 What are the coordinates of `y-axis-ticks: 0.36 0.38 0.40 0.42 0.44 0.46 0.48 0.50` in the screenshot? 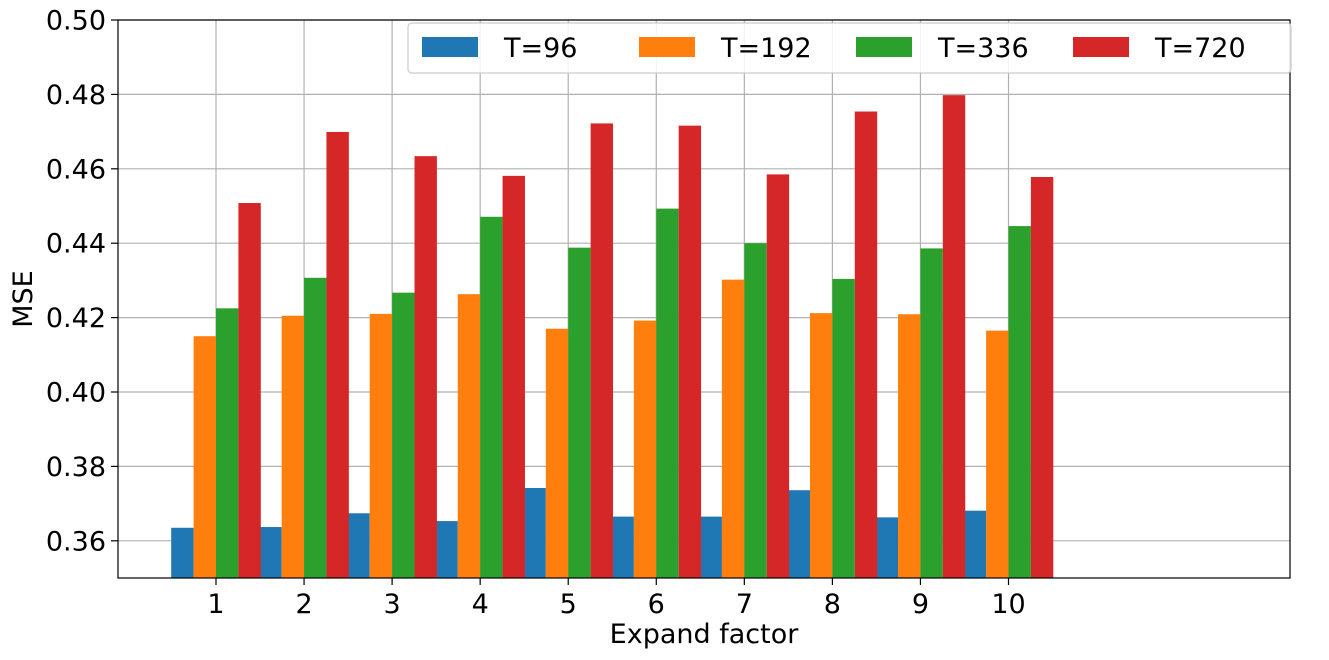 It's located at (82, 281).